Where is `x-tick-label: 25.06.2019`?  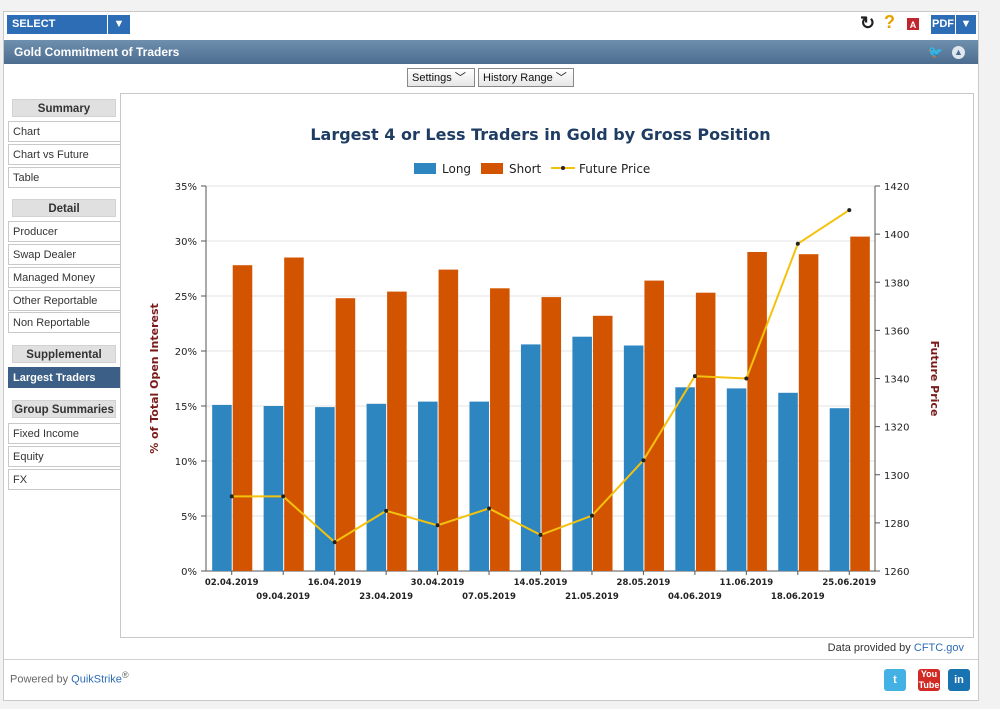
x-tick-label: 25.06.2019 is located at coordinates (849, 583).